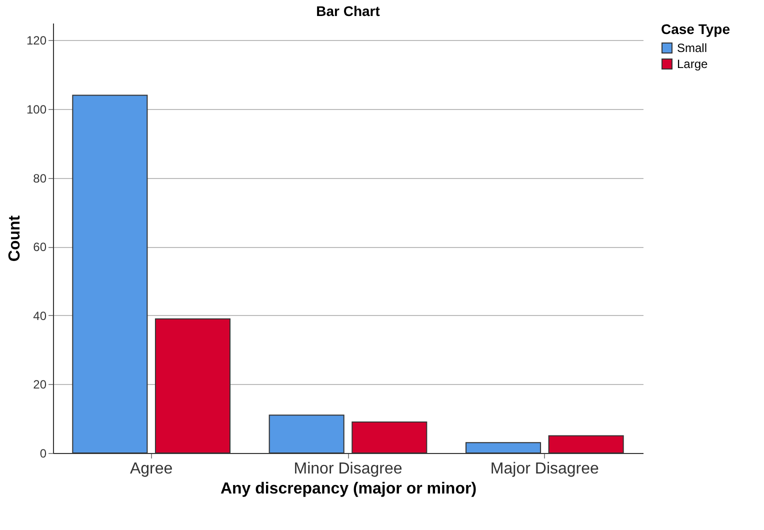 This screenshot has height=530, width=764. Describe the element at coordinates (43, 453) in the screenshot. I see `y-tick-label: 0` at that location.